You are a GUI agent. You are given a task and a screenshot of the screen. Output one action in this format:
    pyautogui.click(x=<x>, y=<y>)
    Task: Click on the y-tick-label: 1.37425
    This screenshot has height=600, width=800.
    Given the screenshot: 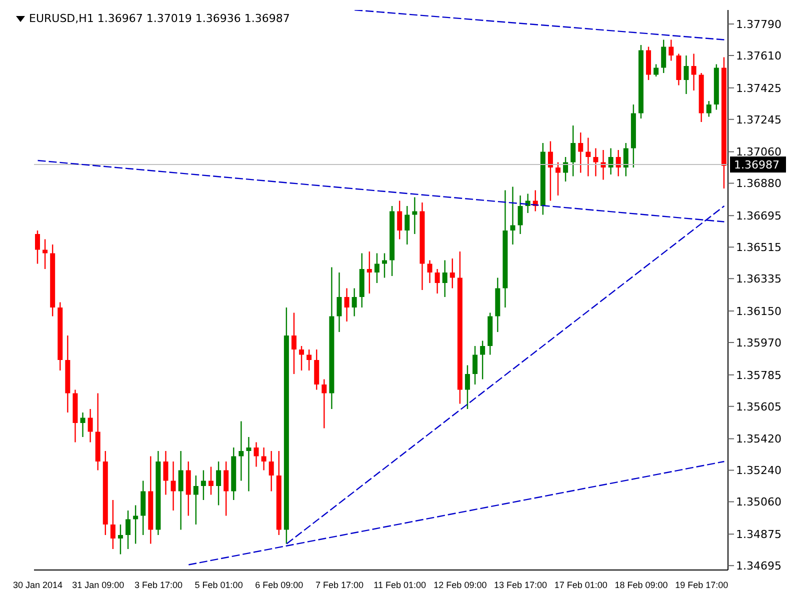 What is the action you would take?
    pyautogui.click(x=759, y=88)
    